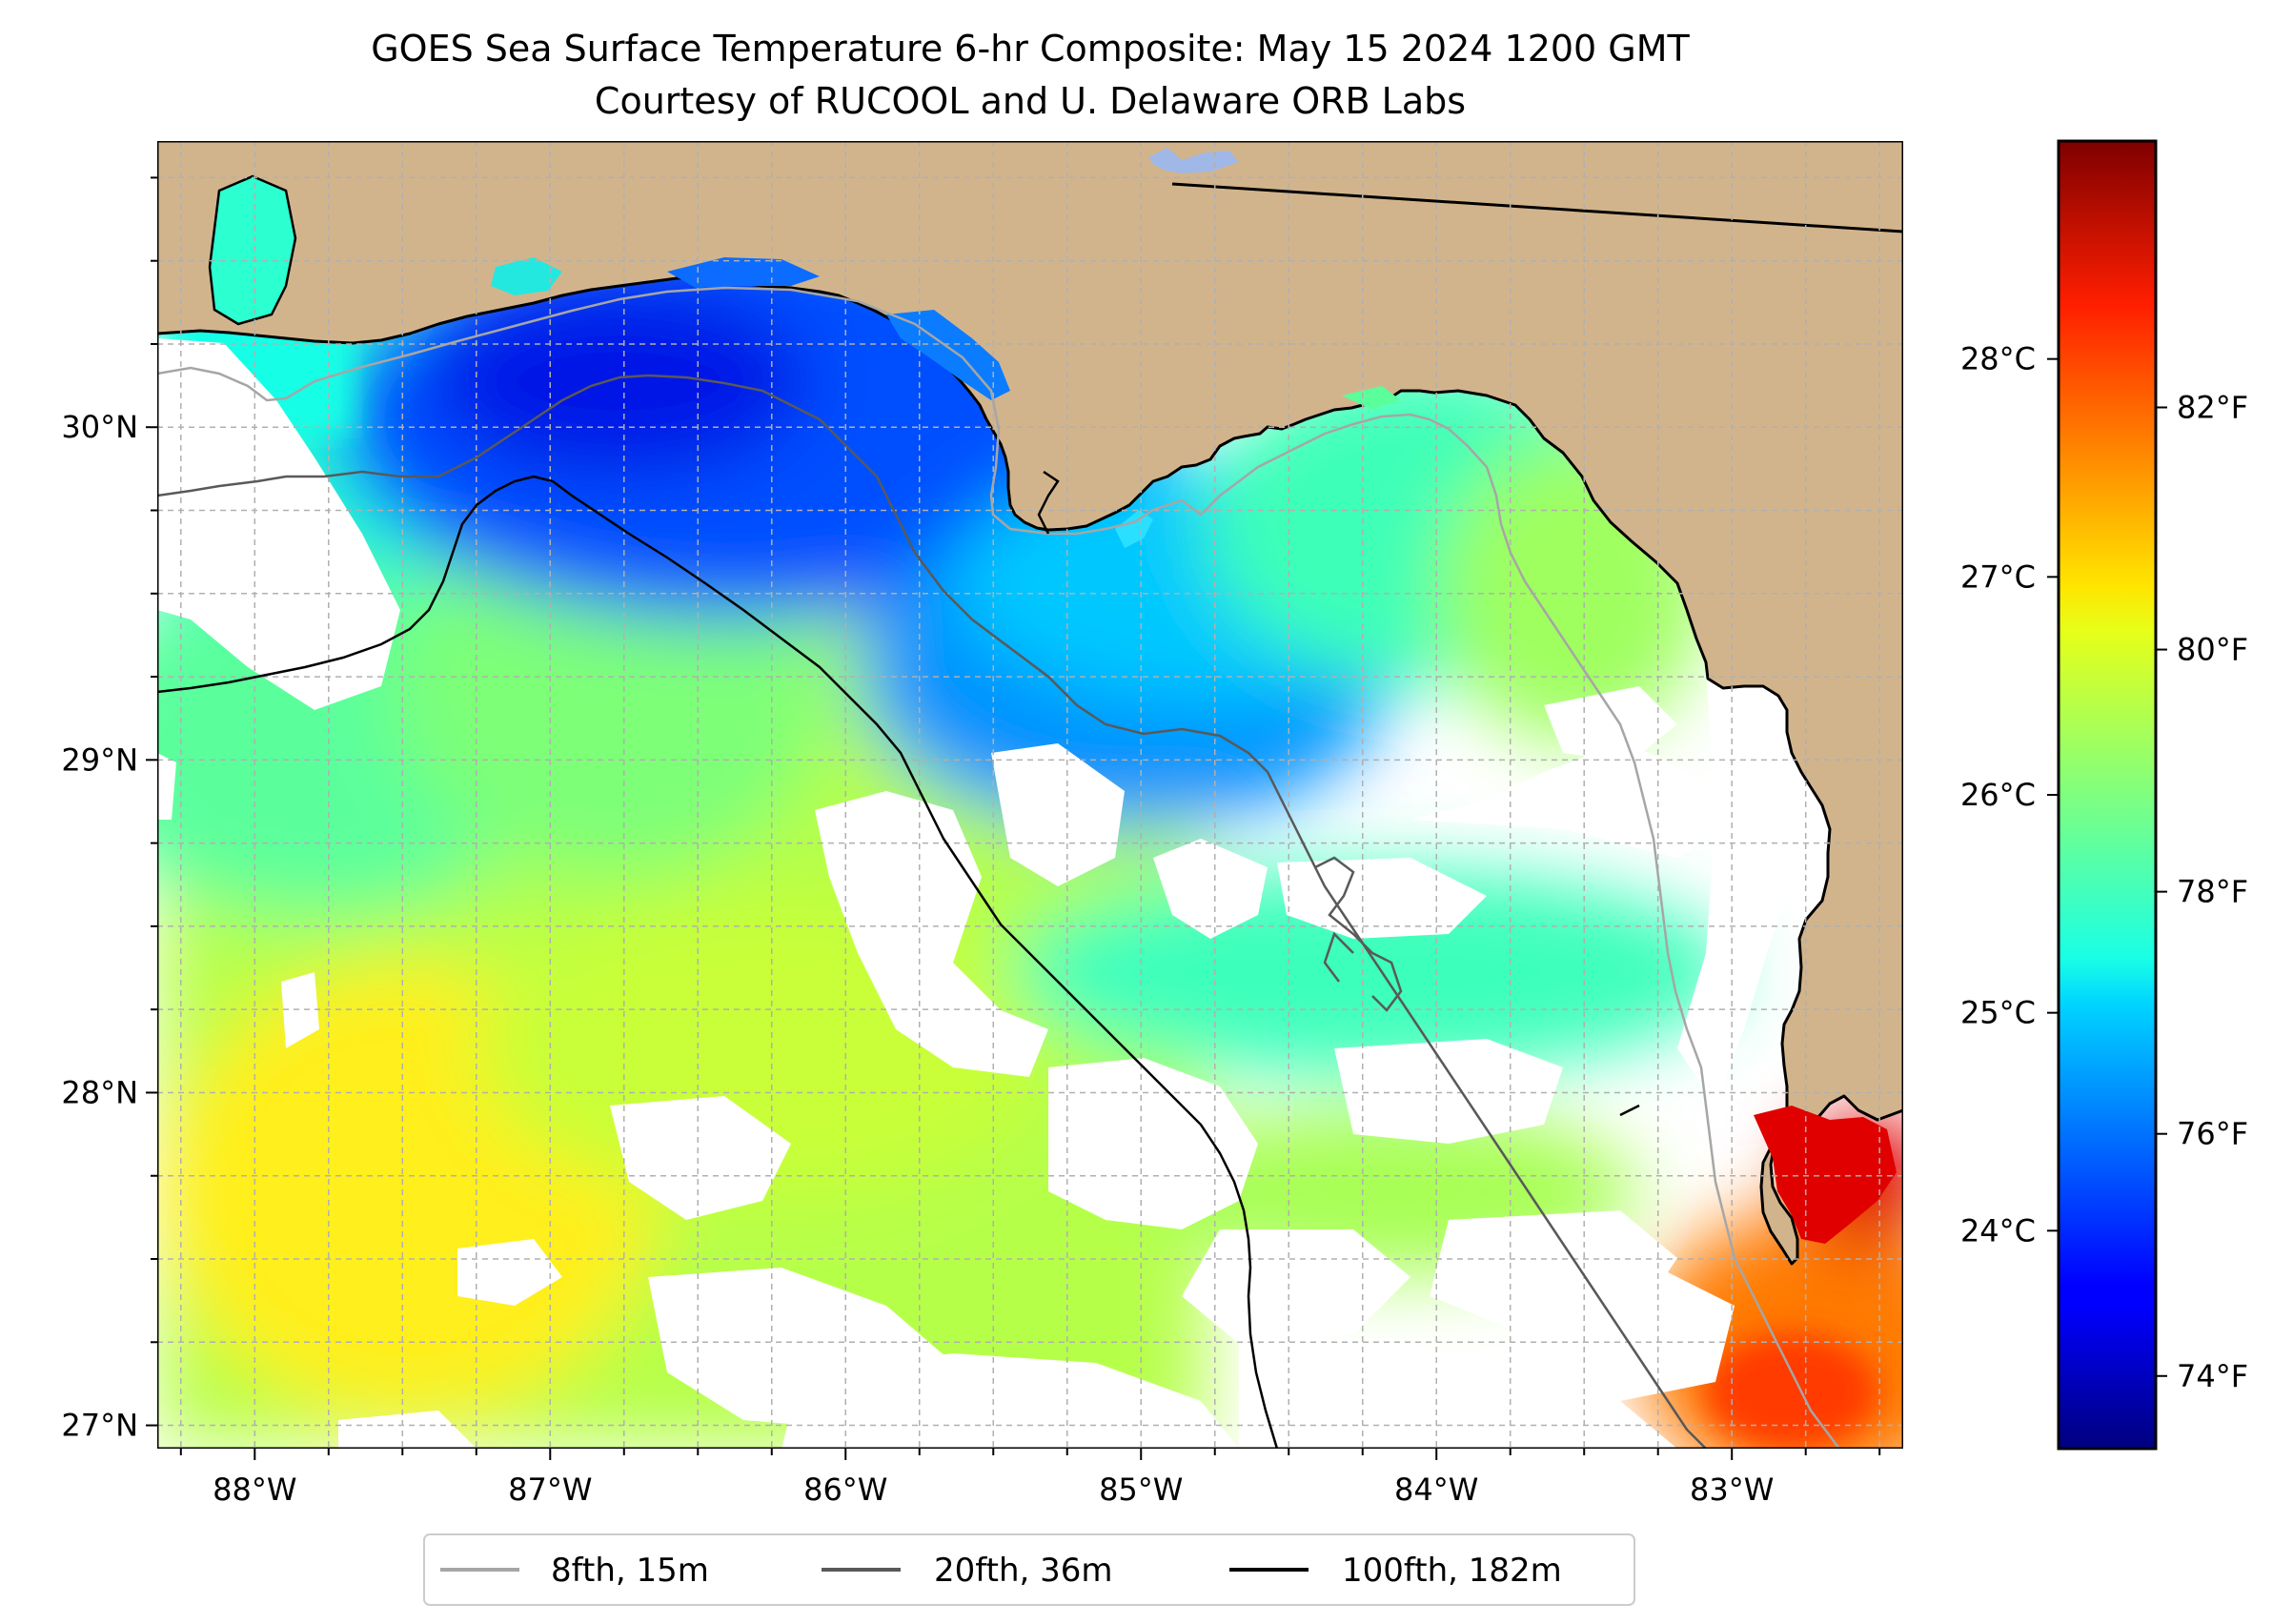 The image size is (2293, 1624). Describe the element at coordinates (2213, 407) in the screenshot. I see `colorbar-fahrenheit-label: 82°F` at that location.